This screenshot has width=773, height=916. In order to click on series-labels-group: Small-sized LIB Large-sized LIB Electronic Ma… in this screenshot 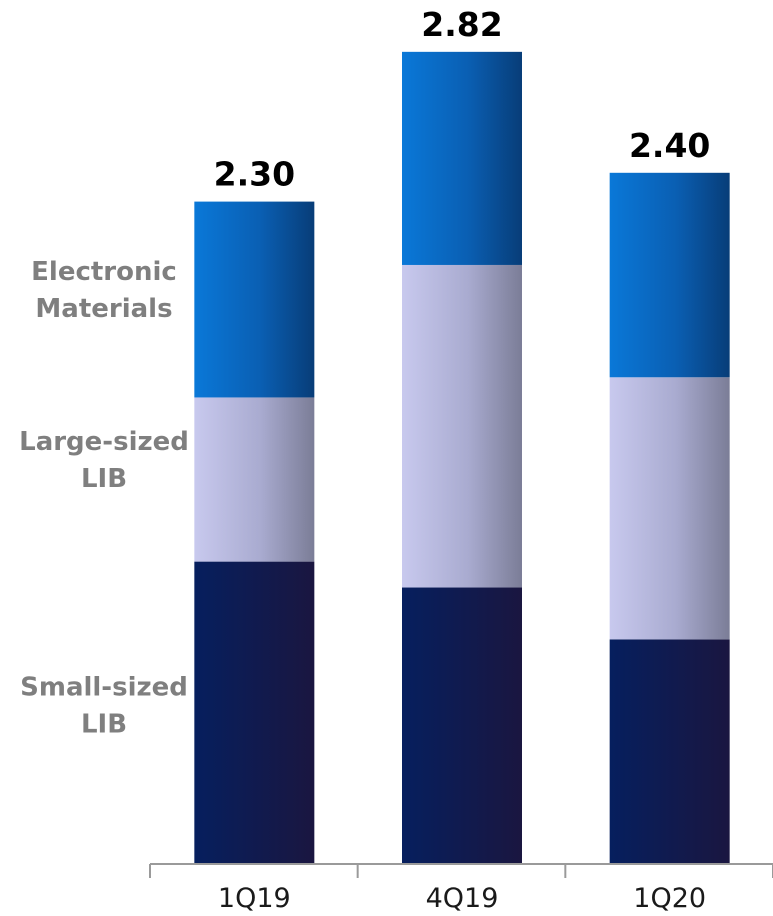, I will do `click(104, 498)`.